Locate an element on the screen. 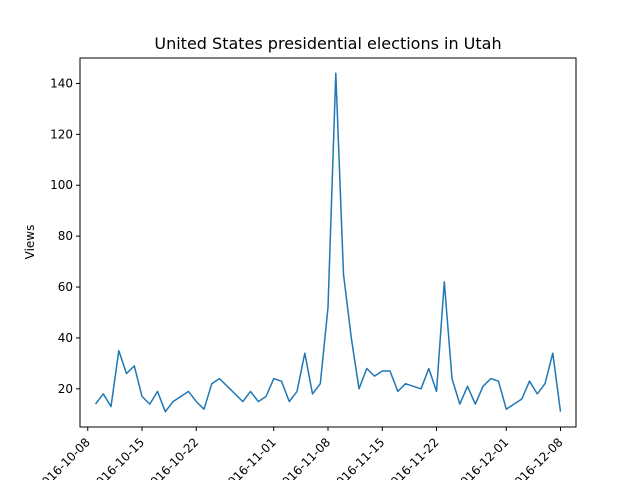  y-tick-label: 20 is located at coordinates (65, 389).